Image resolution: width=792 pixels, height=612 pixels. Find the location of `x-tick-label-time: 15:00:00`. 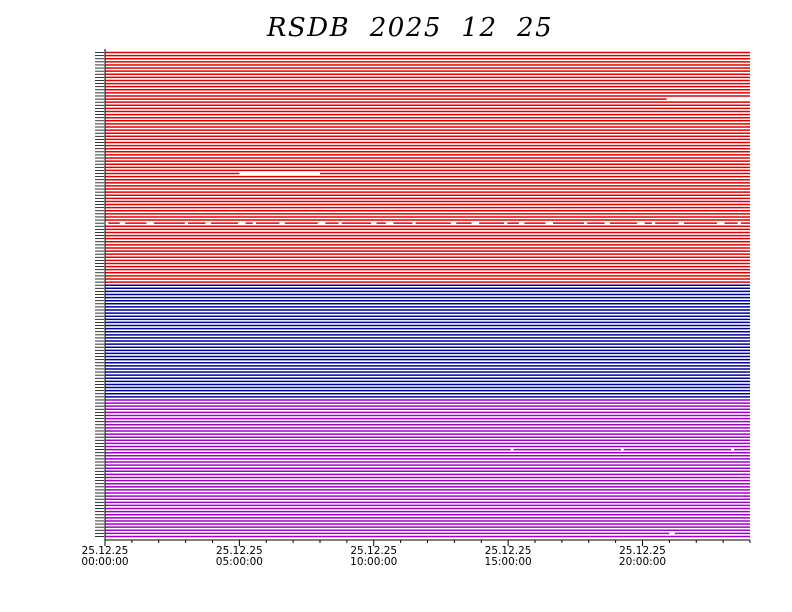

x-tick-label-time: 15:00:00 is located at coordinates (508, 562).